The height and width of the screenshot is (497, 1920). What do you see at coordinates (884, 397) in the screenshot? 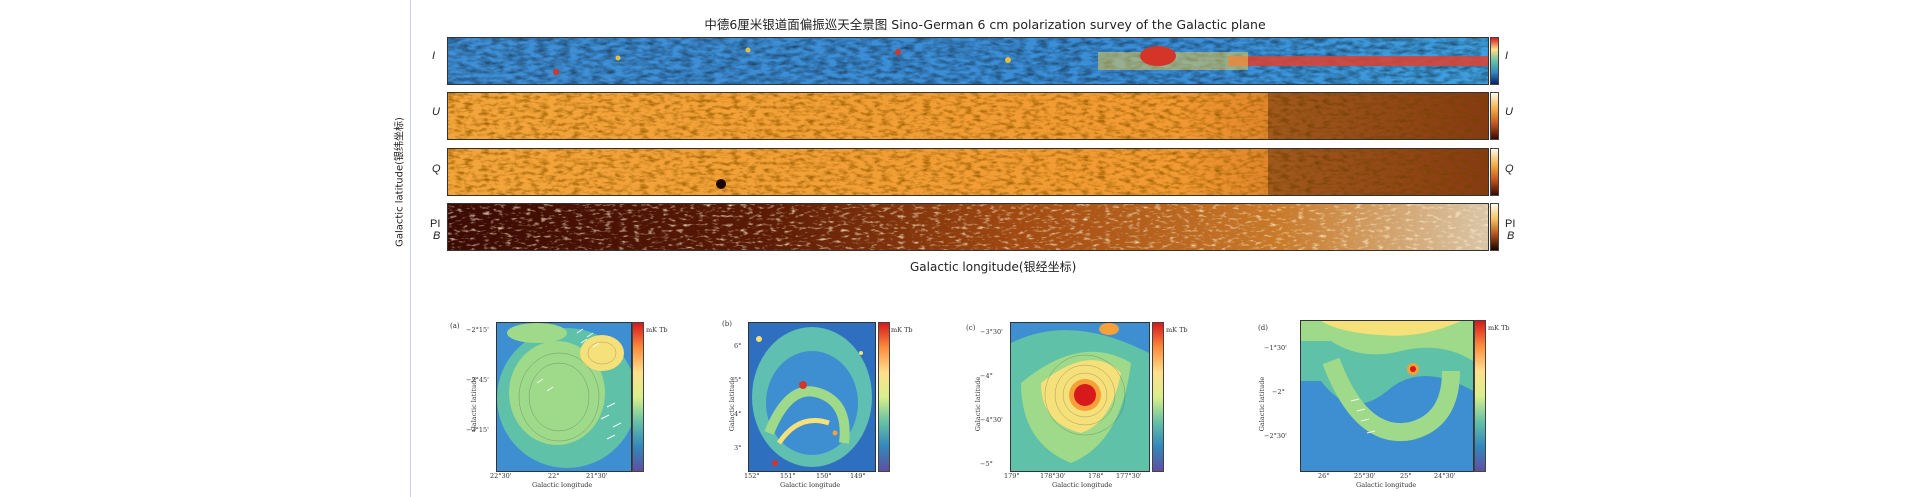
I see `subpanel-b-colorbar` at bounding box center [884, 397].